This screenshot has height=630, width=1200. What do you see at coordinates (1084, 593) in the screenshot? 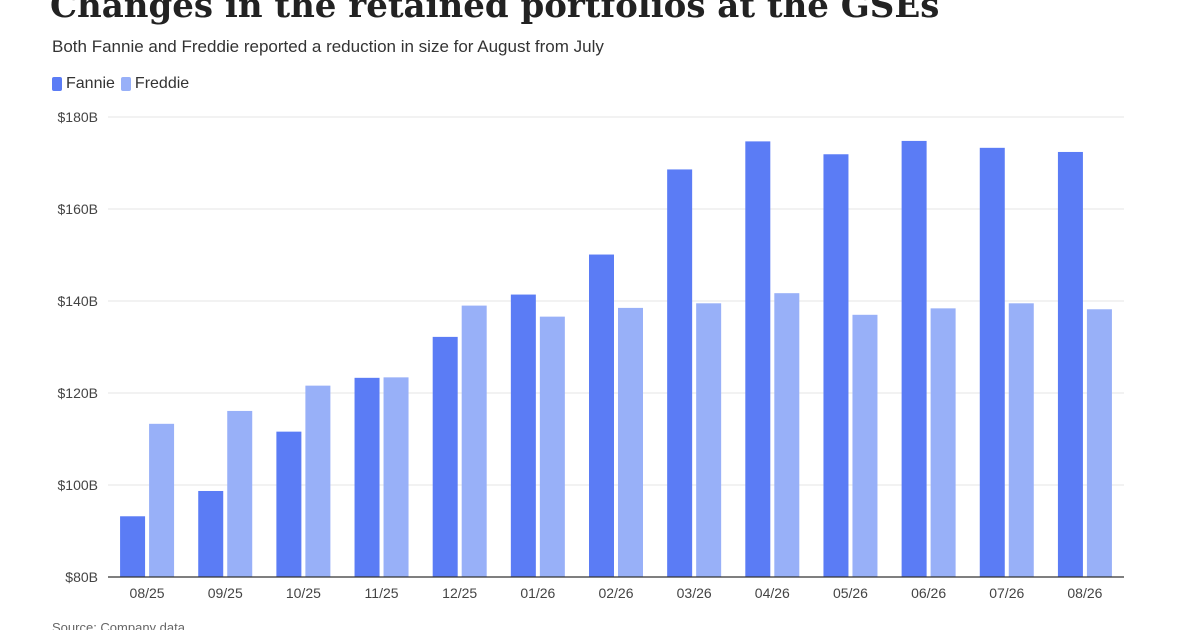
I see `x-tick-label: 08/26` at bounding box center [1084, 593].